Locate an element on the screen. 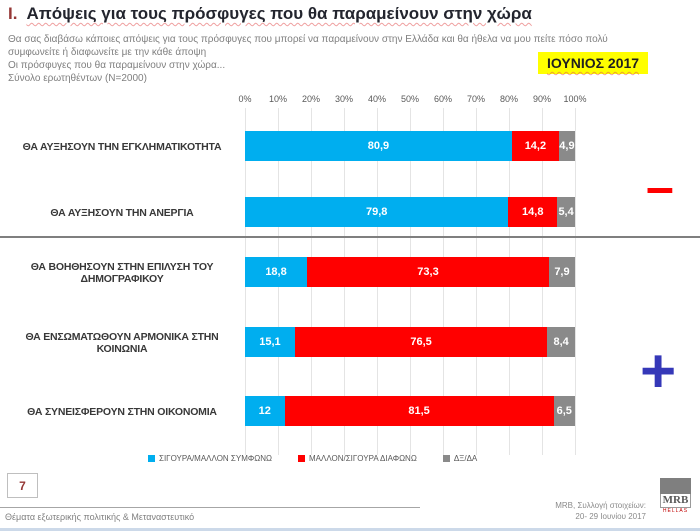  bar-segment-dontknow: 6,5 is located at coordinates (564, 411).